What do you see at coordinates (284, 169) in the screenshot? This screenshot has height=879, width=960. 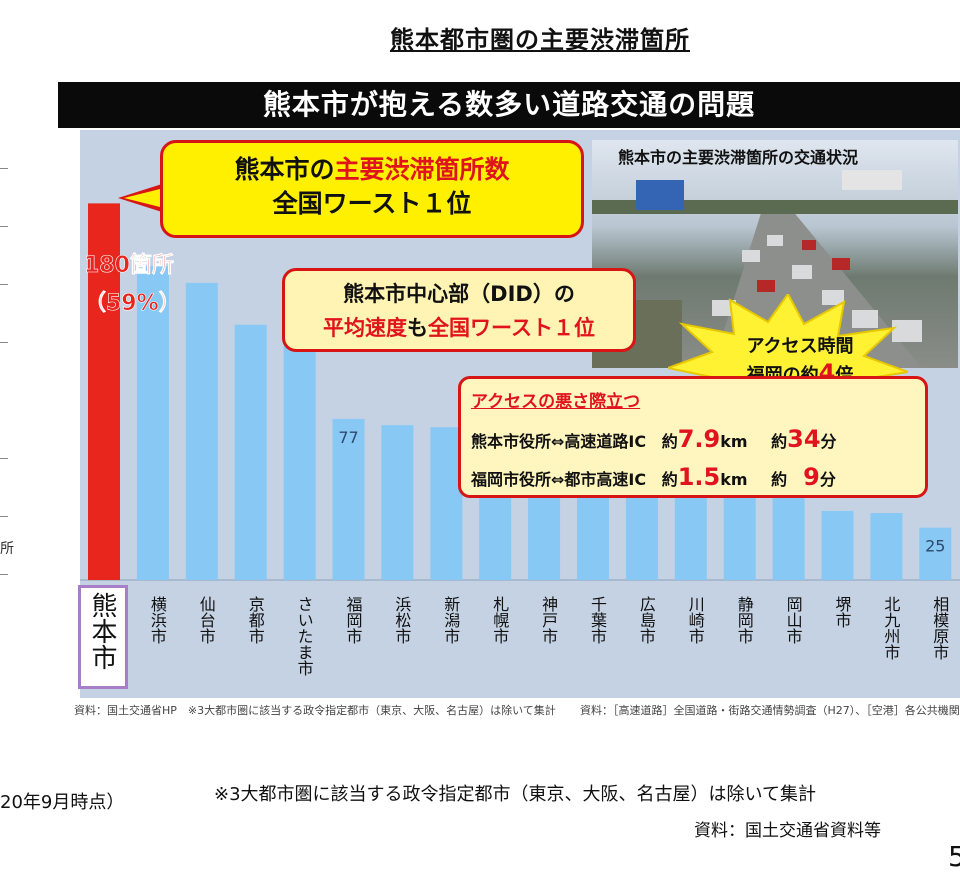 I see `worst-callout-prefix: 熊本市の` at bounding box center [284, 169].